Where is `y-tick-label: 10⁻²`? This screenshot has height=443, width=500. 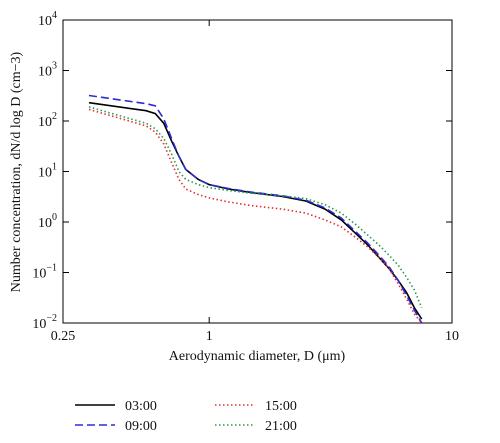
y-tick-label: 10⁻² is located at coordinates (44, 322).